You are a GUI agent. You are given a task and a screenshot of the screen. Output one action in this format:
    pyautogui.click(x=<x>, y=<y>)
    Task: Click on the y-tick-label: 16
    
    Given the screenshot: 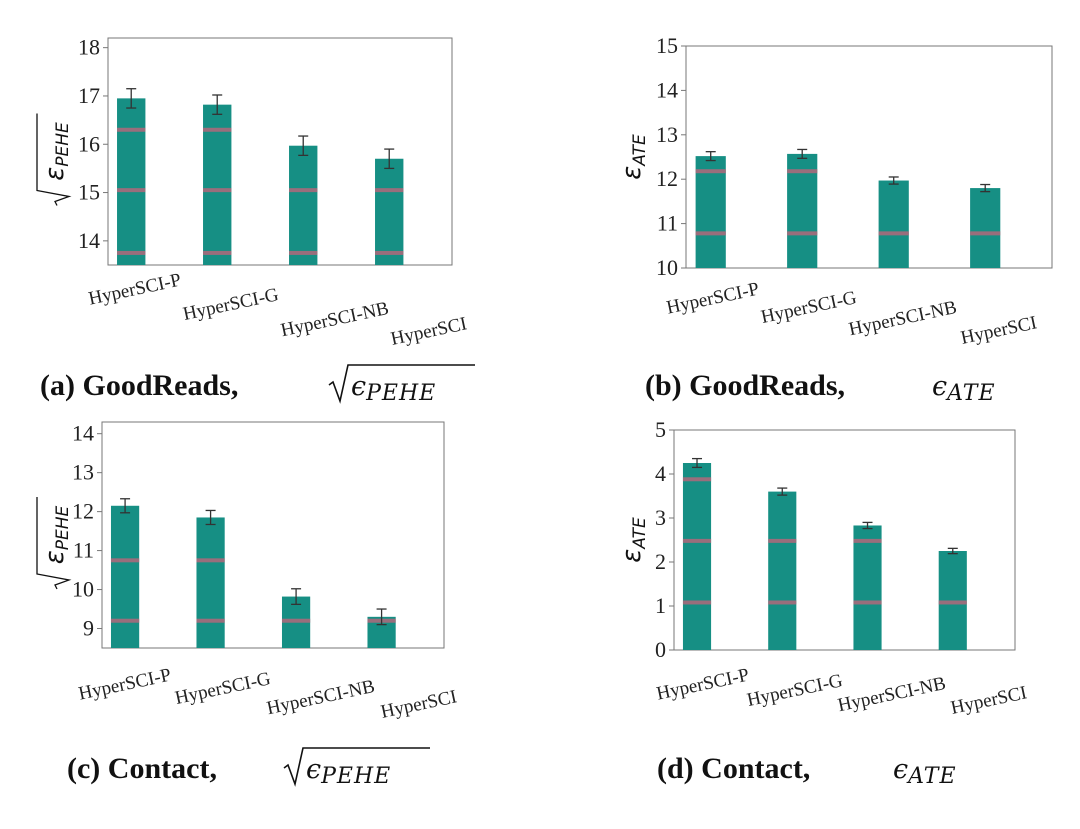 What is the action you would take?
    pyautogui.click(x=89, y=143)
    